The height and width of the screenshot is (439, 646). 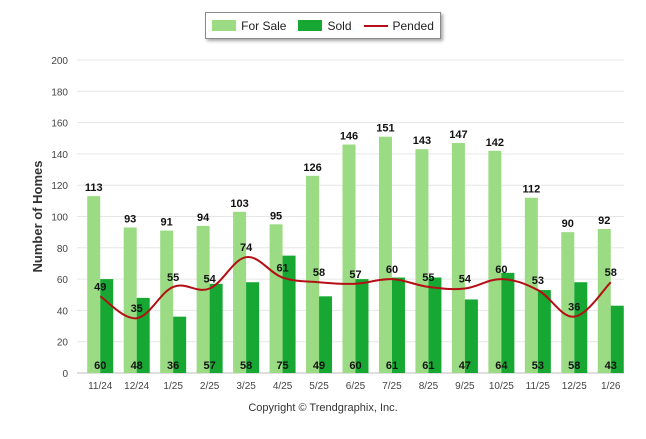 I want to click on legend-item-pended: Pended, so click(x=398, y=25).